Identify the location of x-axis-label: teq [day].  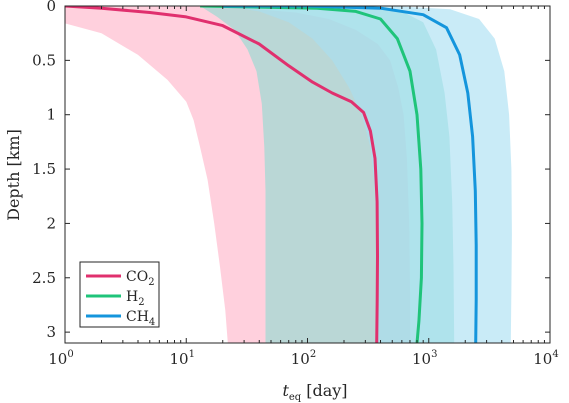
(314, 392).